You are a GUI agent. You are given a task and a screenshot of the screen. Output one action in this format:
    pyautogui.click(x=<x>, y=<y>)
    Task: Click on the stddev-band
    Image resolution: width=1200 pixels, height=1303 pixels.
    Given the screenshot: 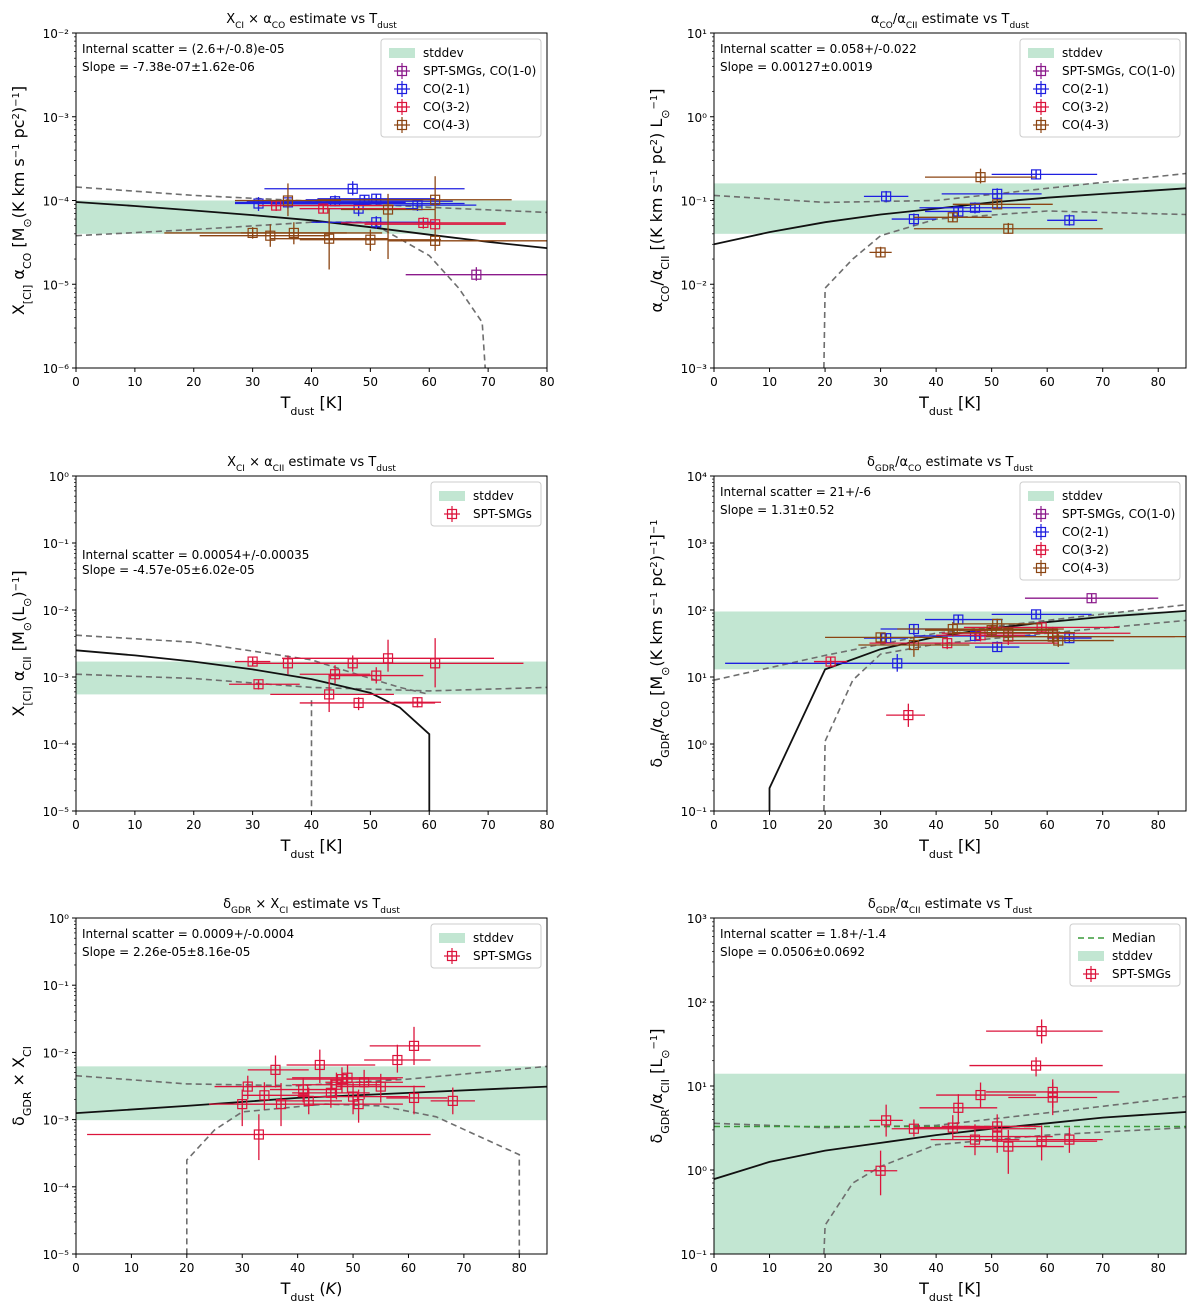 What is the action you would take?
    pyautogui.click(x=950, y=1163)
    